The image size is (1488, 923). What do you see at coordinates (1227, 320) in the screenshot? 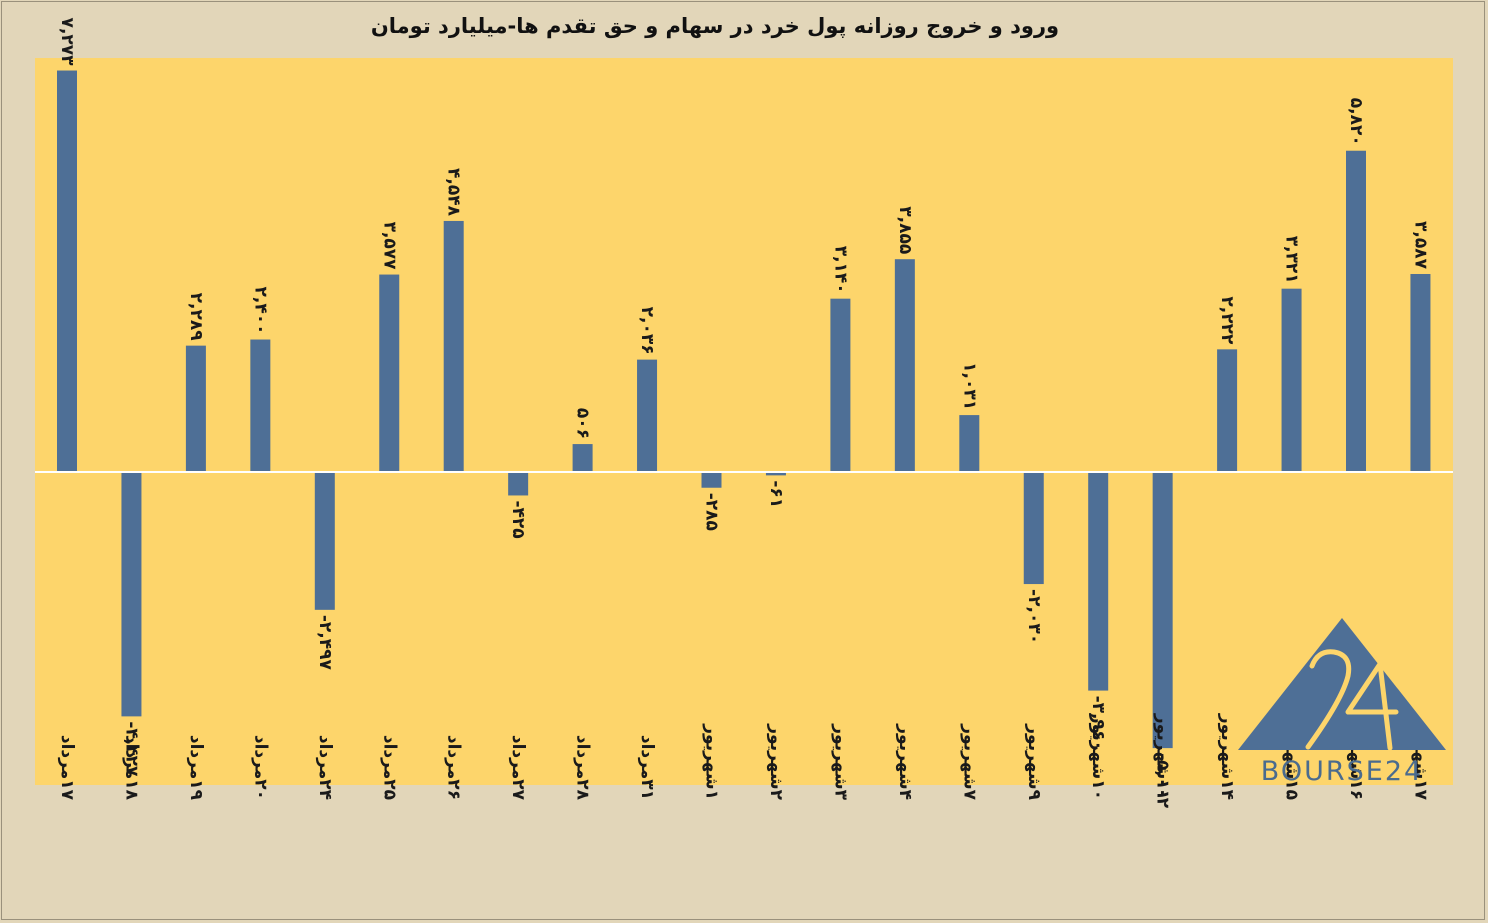
I see `value-label-19: ۲,۲۲۲` at bounding box center [1227, 320].